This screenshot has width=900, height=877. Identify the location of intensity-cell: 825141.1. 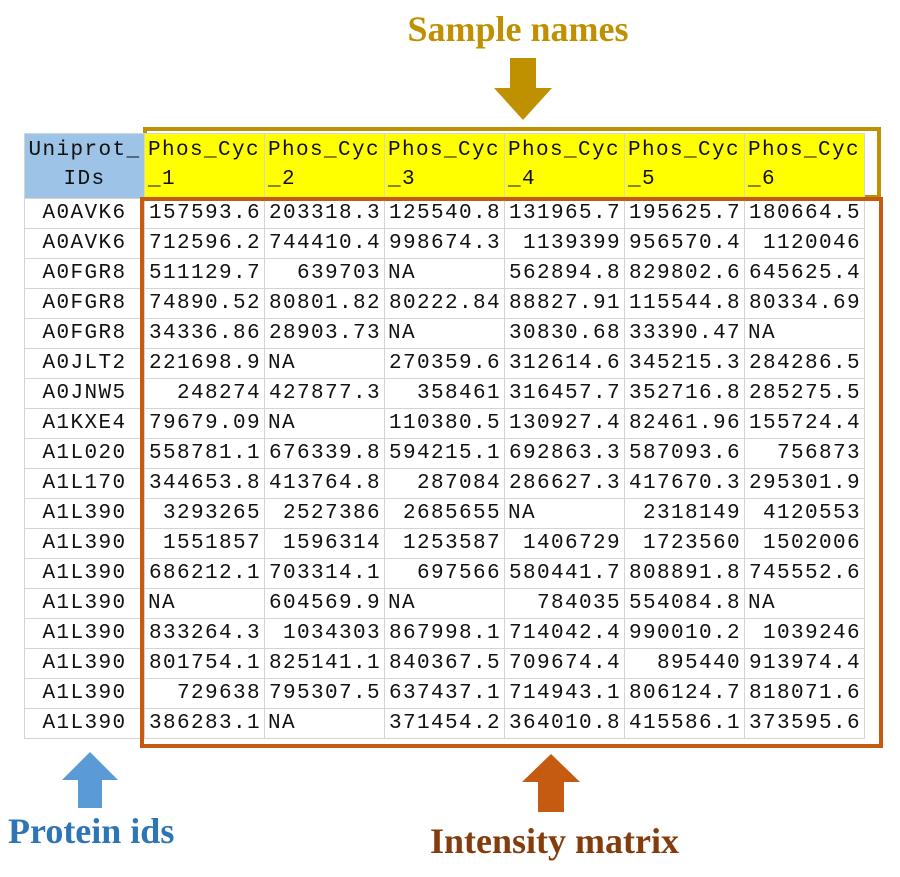
(324, 663).